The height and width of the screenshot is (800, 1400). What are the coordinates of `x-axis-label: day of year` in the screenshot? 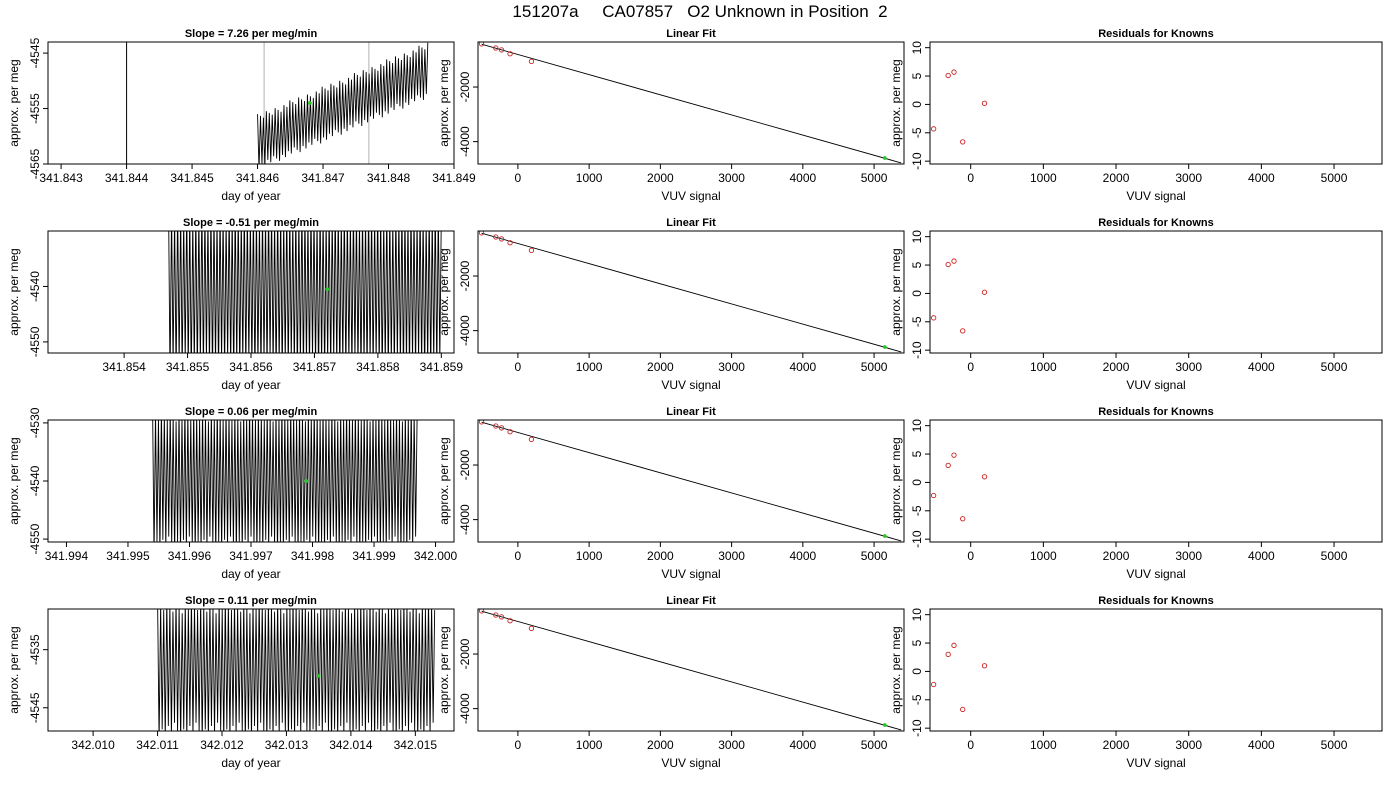 It's located at (250, 763).